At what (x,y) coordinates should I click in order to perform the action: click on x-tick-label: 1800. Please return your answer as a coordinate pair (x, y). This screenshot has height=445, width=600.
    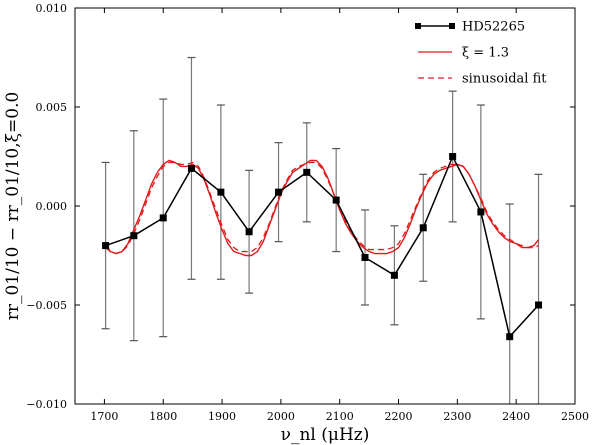
    Looking at the image, I should click on (163, 416).